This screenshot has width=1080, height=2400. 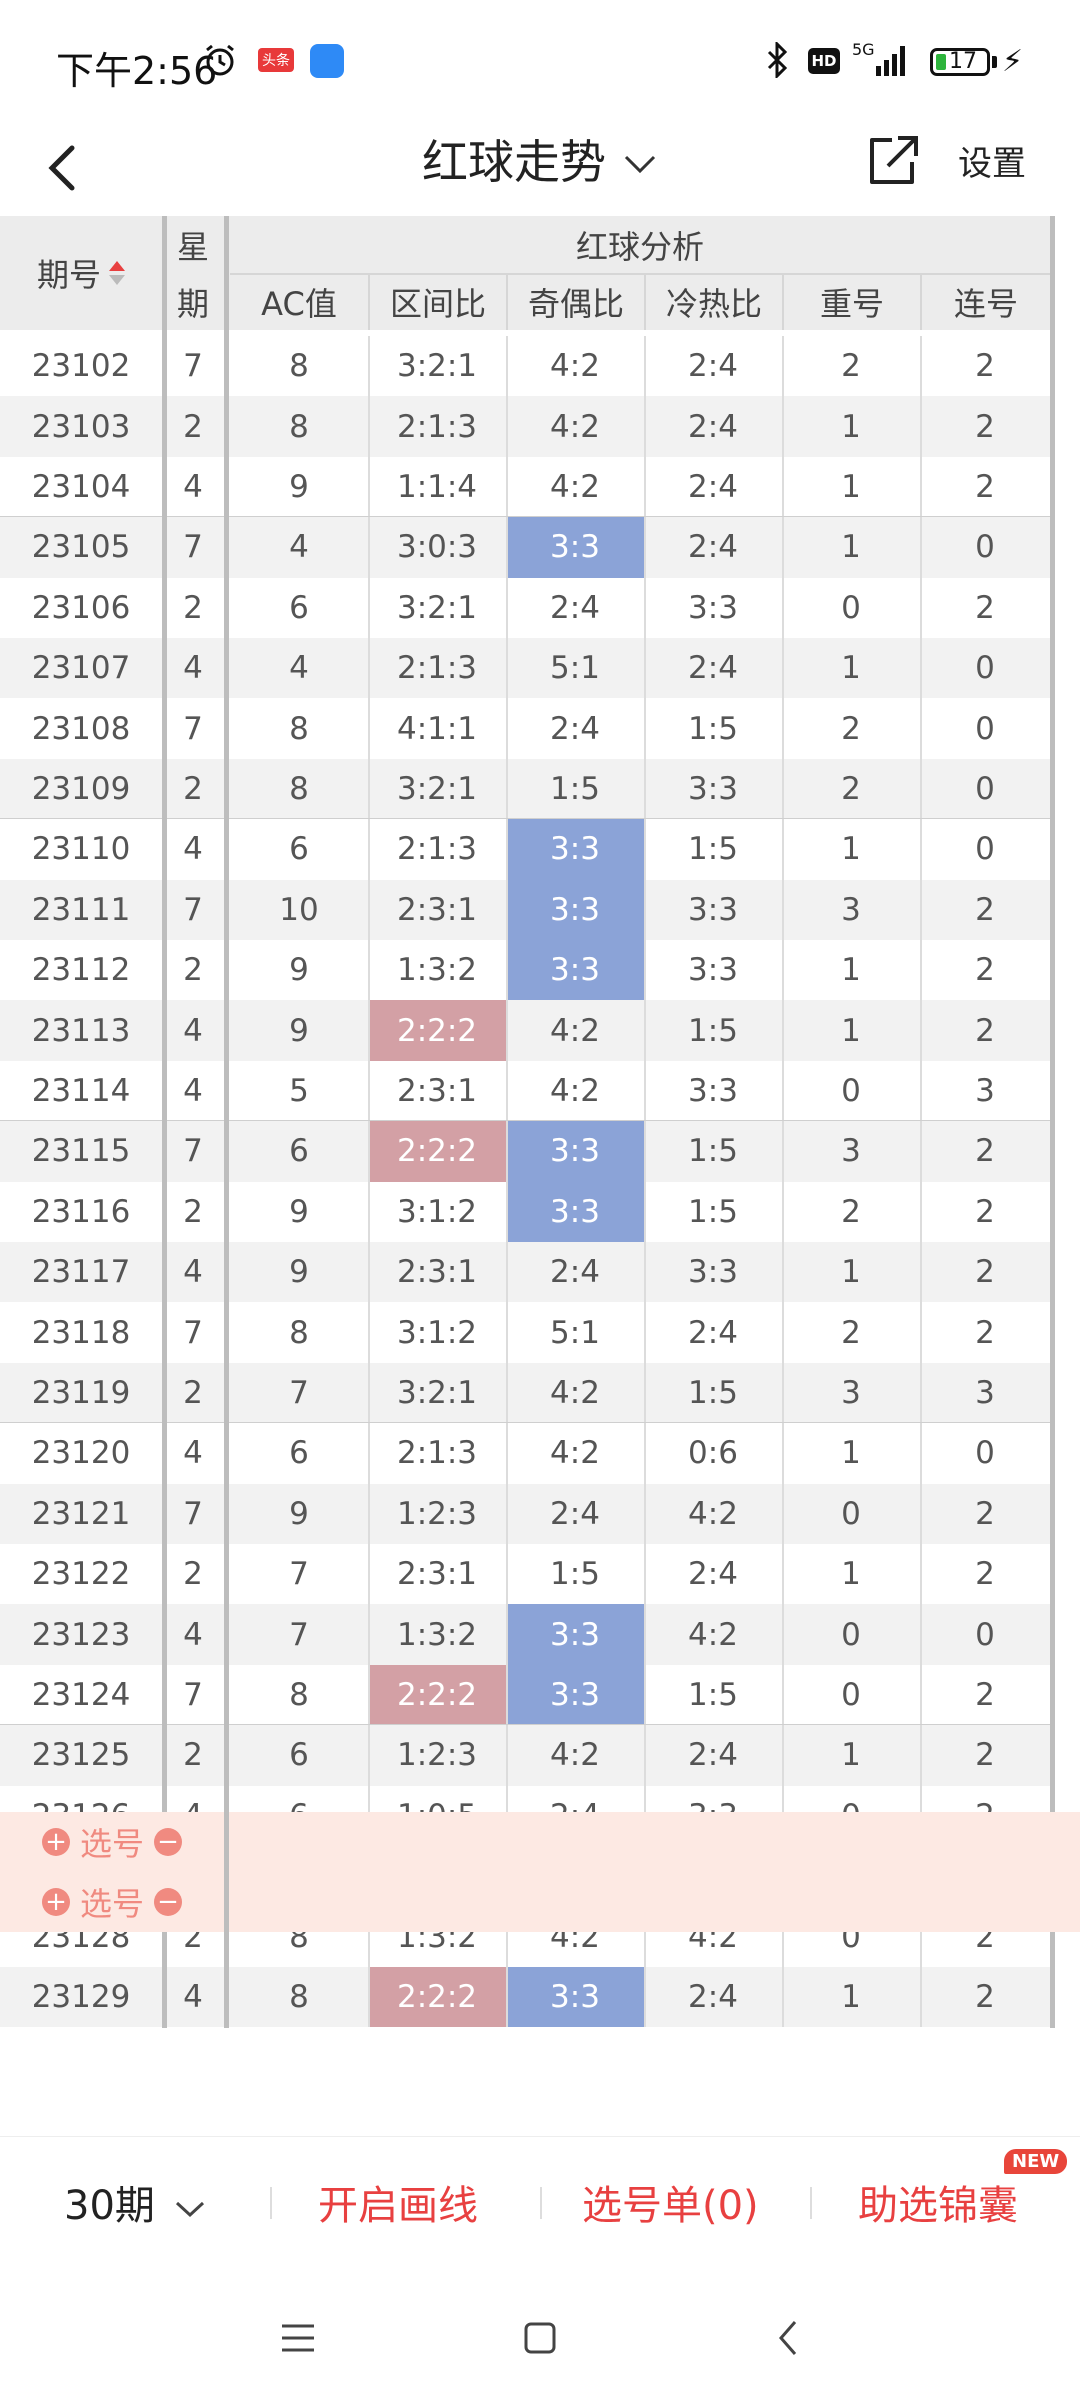 I want to click on table-row: 23116 2 9 3:1:2 3:3 1:5 2 2, so click(x=525, y=1211).